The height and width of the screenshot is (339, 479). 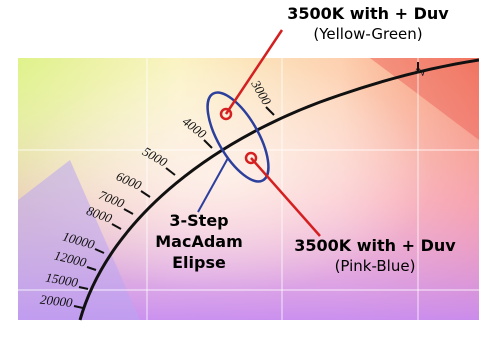 What do you see at coordinates (61, 280) in the screenshot?
I see `tick-label-15000: 15000` at bounding box center [61, 280].